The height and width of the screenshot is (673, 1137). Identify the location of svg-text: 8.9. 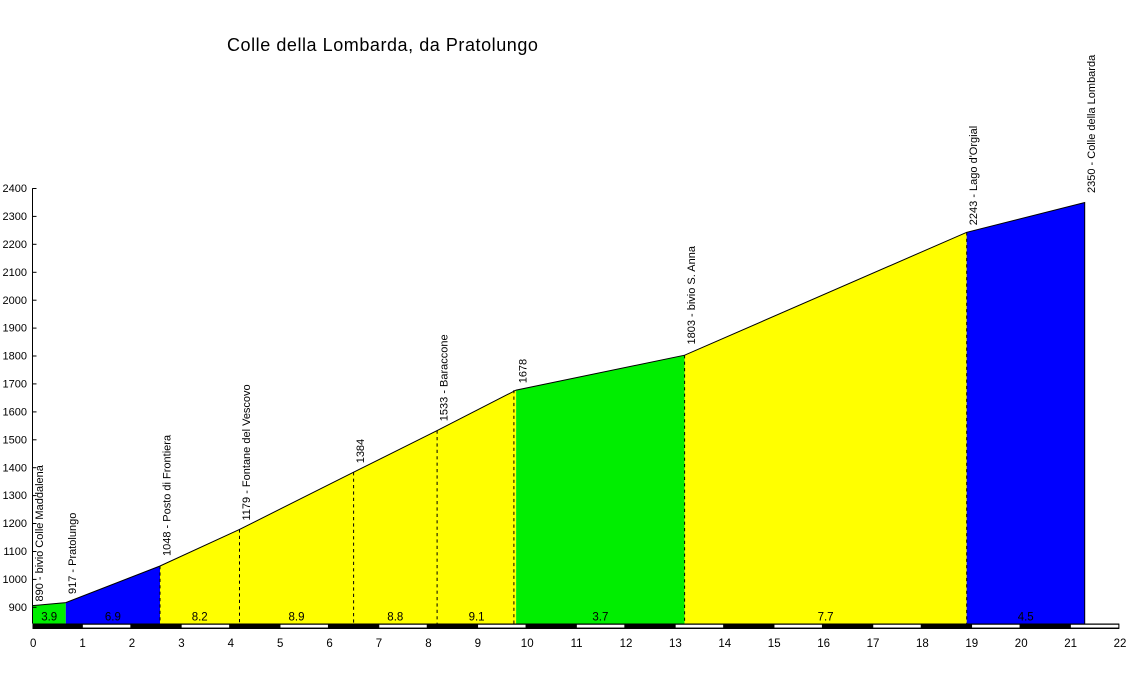
(297, 617).